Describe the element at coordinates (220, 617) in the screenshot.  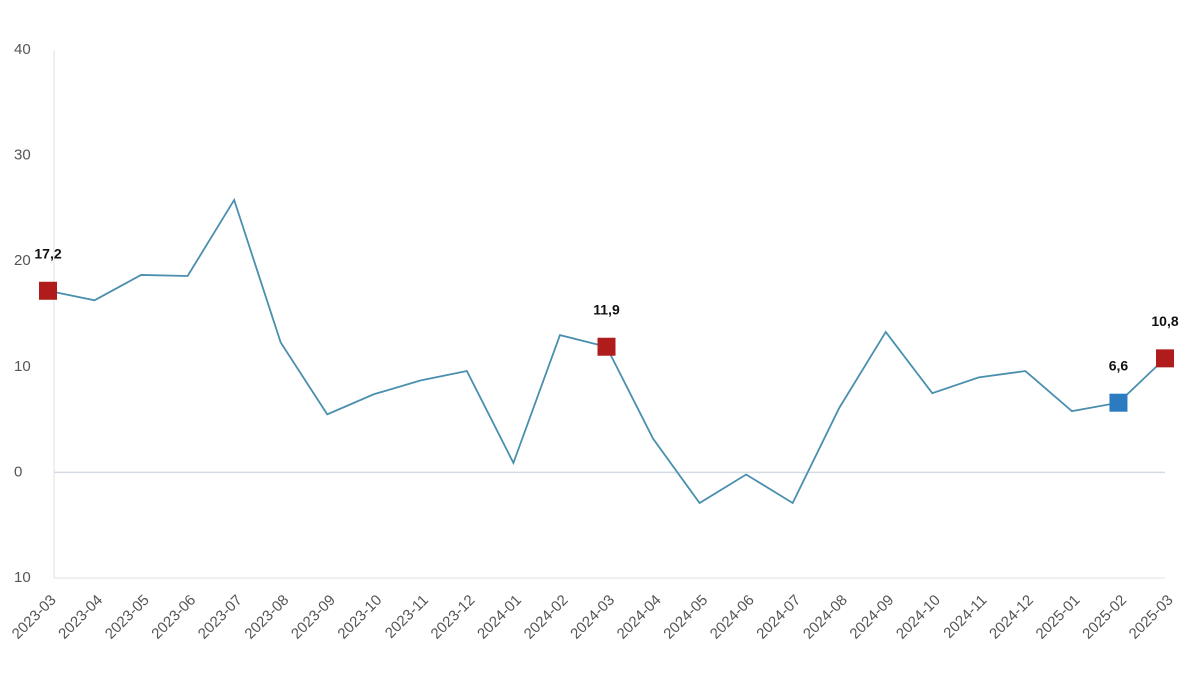
I see `x-tick-label: 2023-07` at that location.